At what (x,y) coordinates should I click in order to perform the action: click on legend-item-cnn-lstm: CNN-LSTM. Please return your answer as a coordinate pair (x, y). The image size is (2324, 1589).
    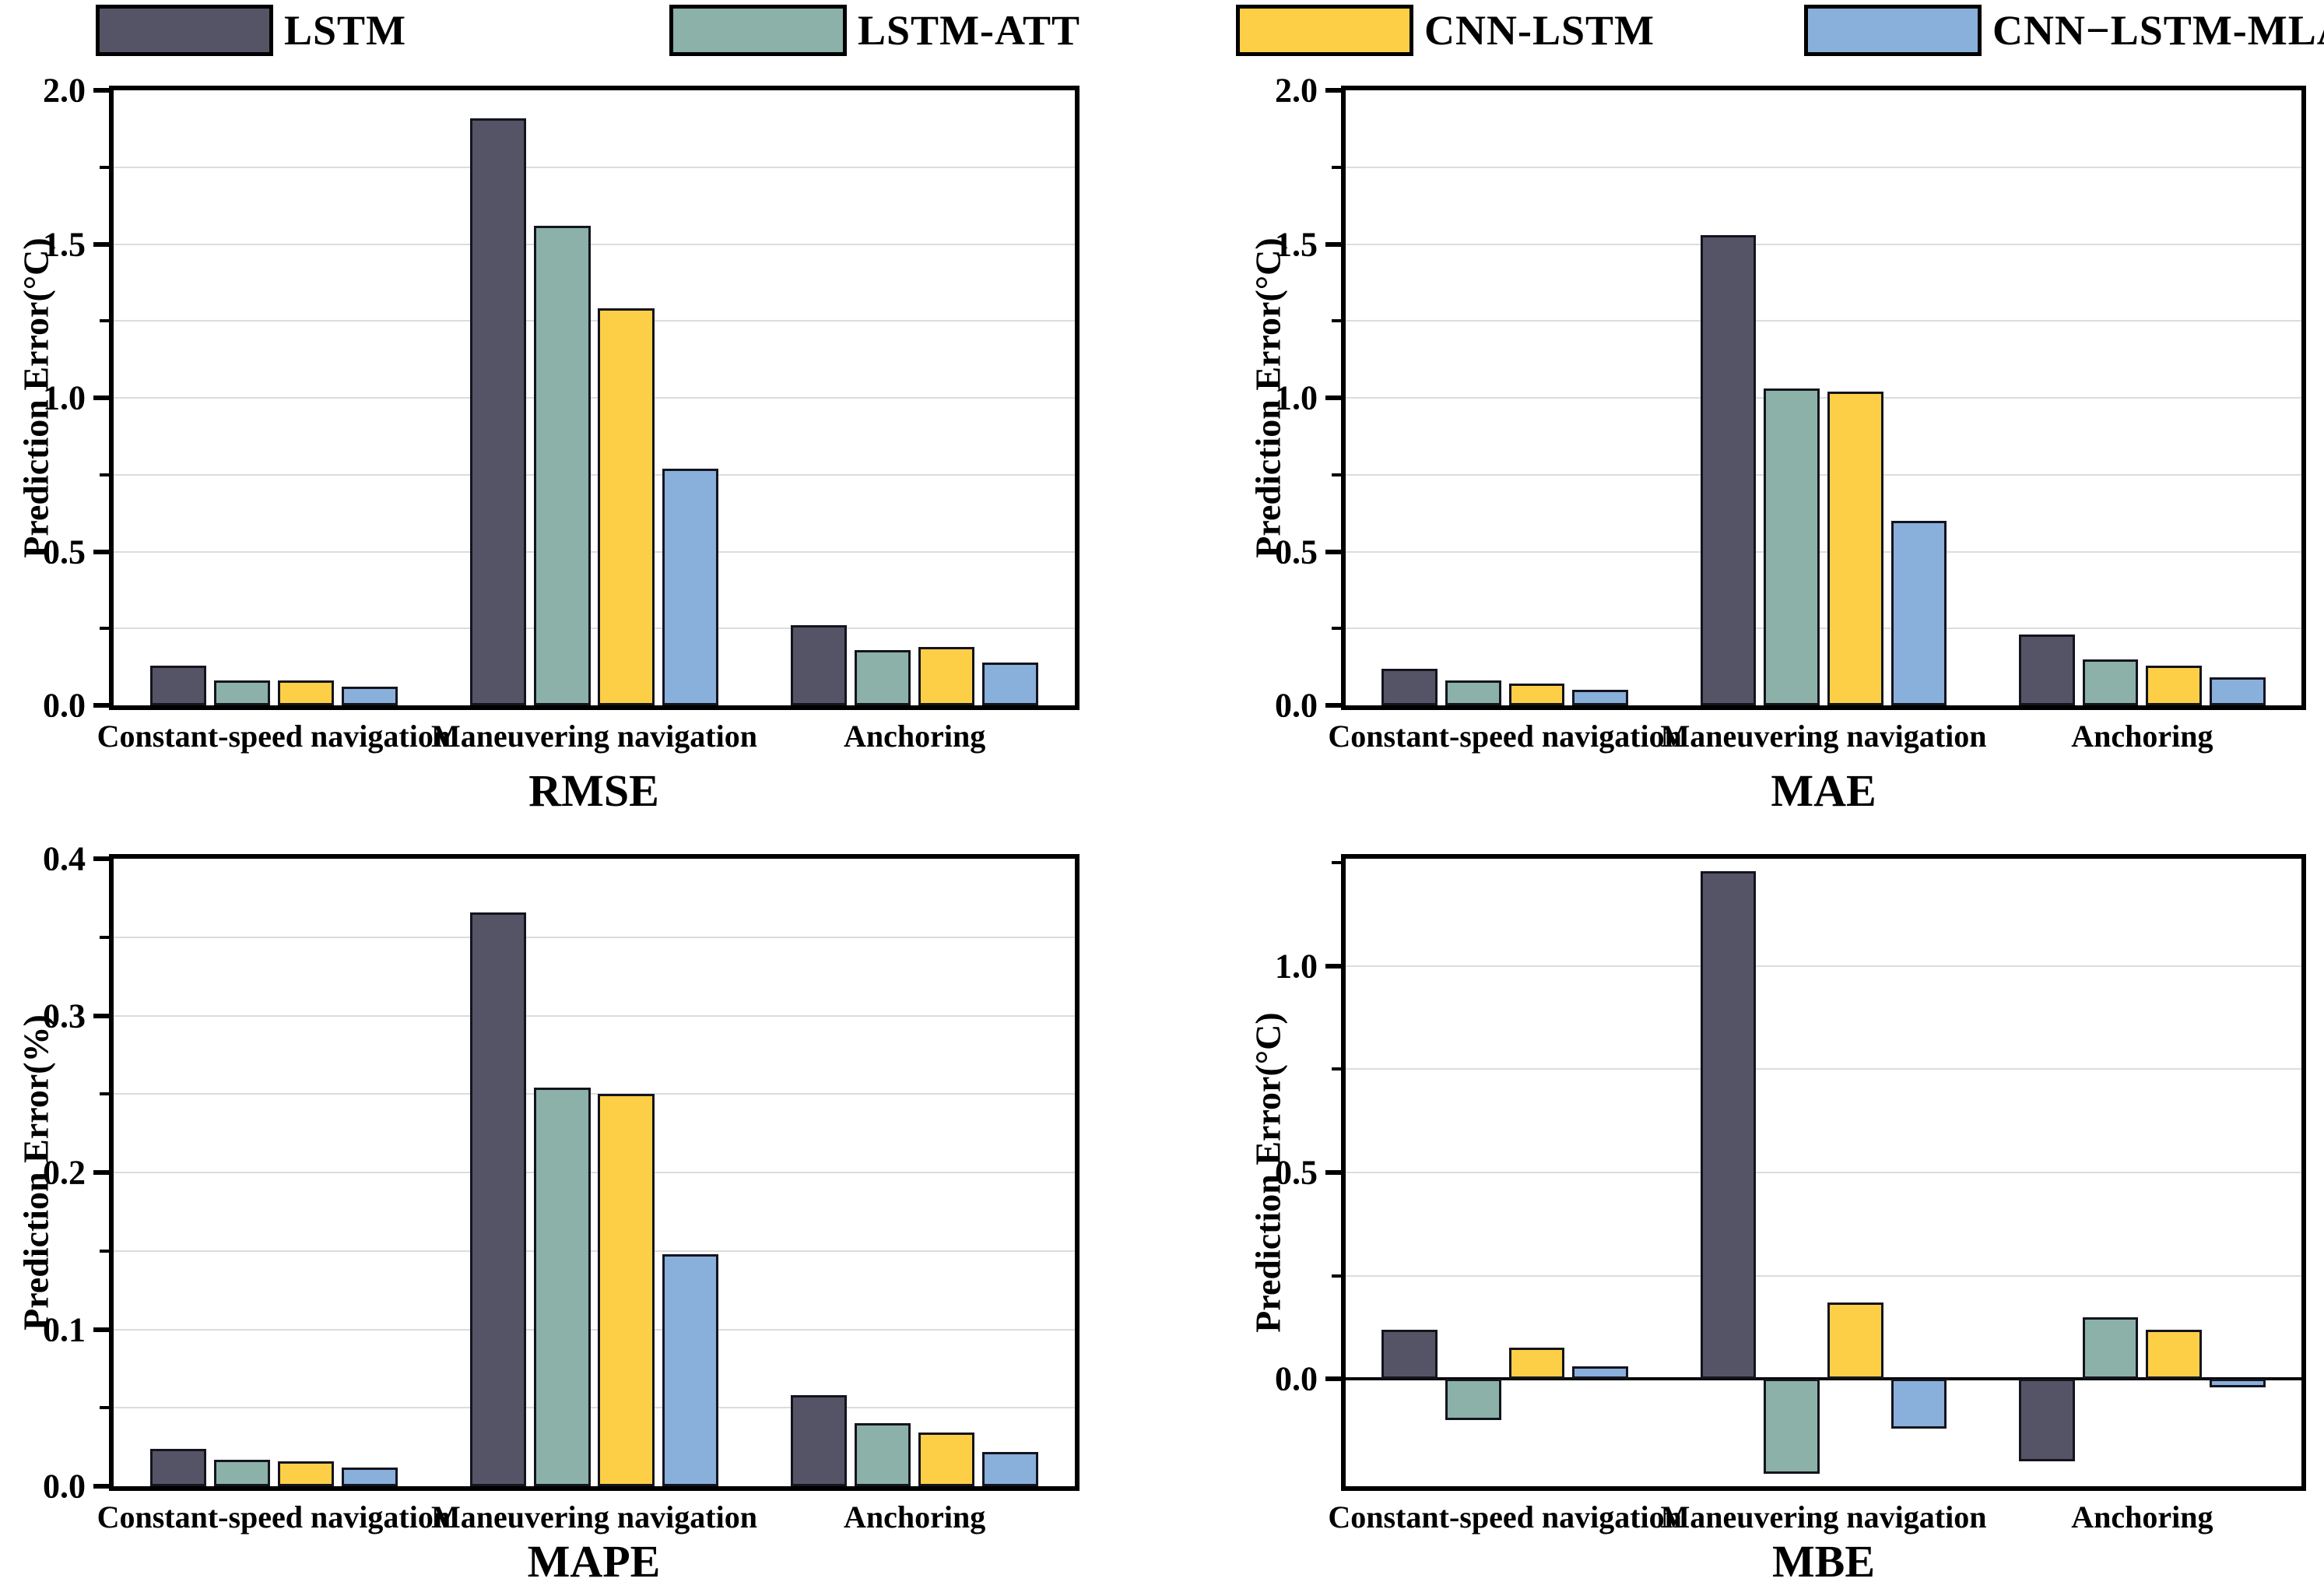
    Looking at the image, I should click on (1445, 30).